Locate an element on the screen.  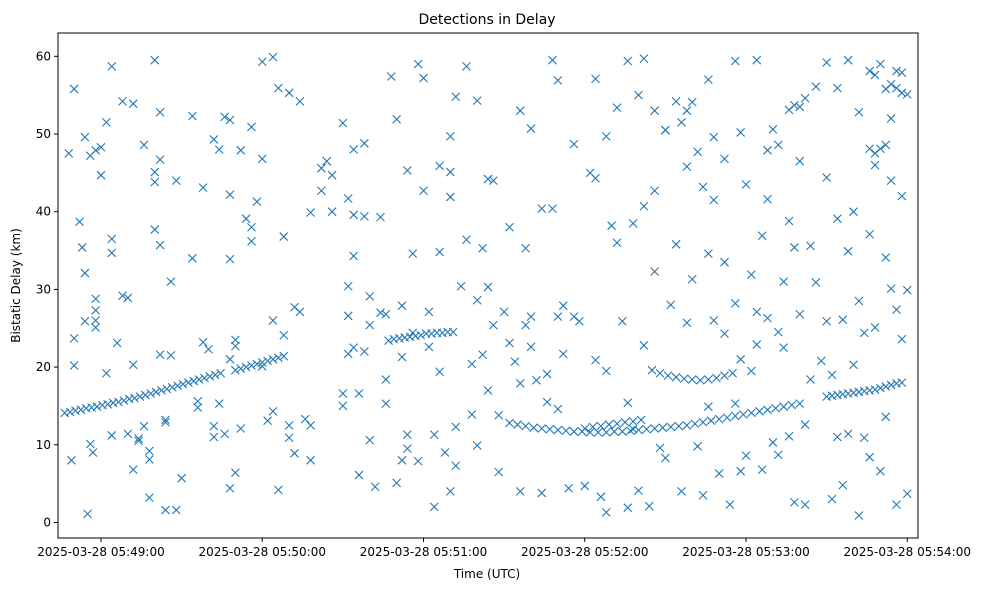
x-axis-label: Time (UTC) is located at coordinates (486, 574).